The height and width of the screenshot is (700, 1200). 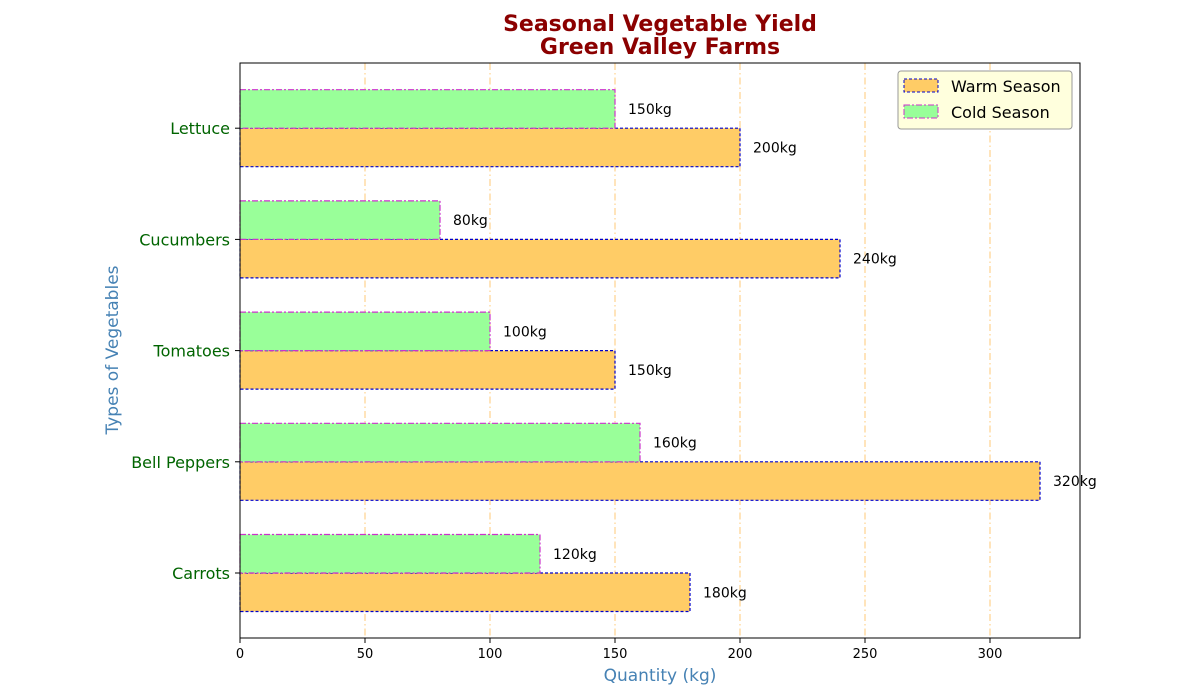 What do you see at coordinates (191, 351) in the screenshot?
I see `y-tick-label-tomatoes: Tomatoes` at bounding box center [191, 351].